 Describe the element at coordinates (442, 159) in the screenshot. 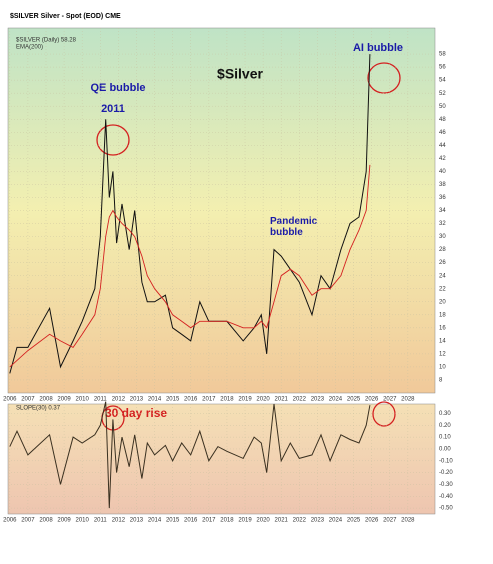

I see `y-tick-label: 42` at that location.